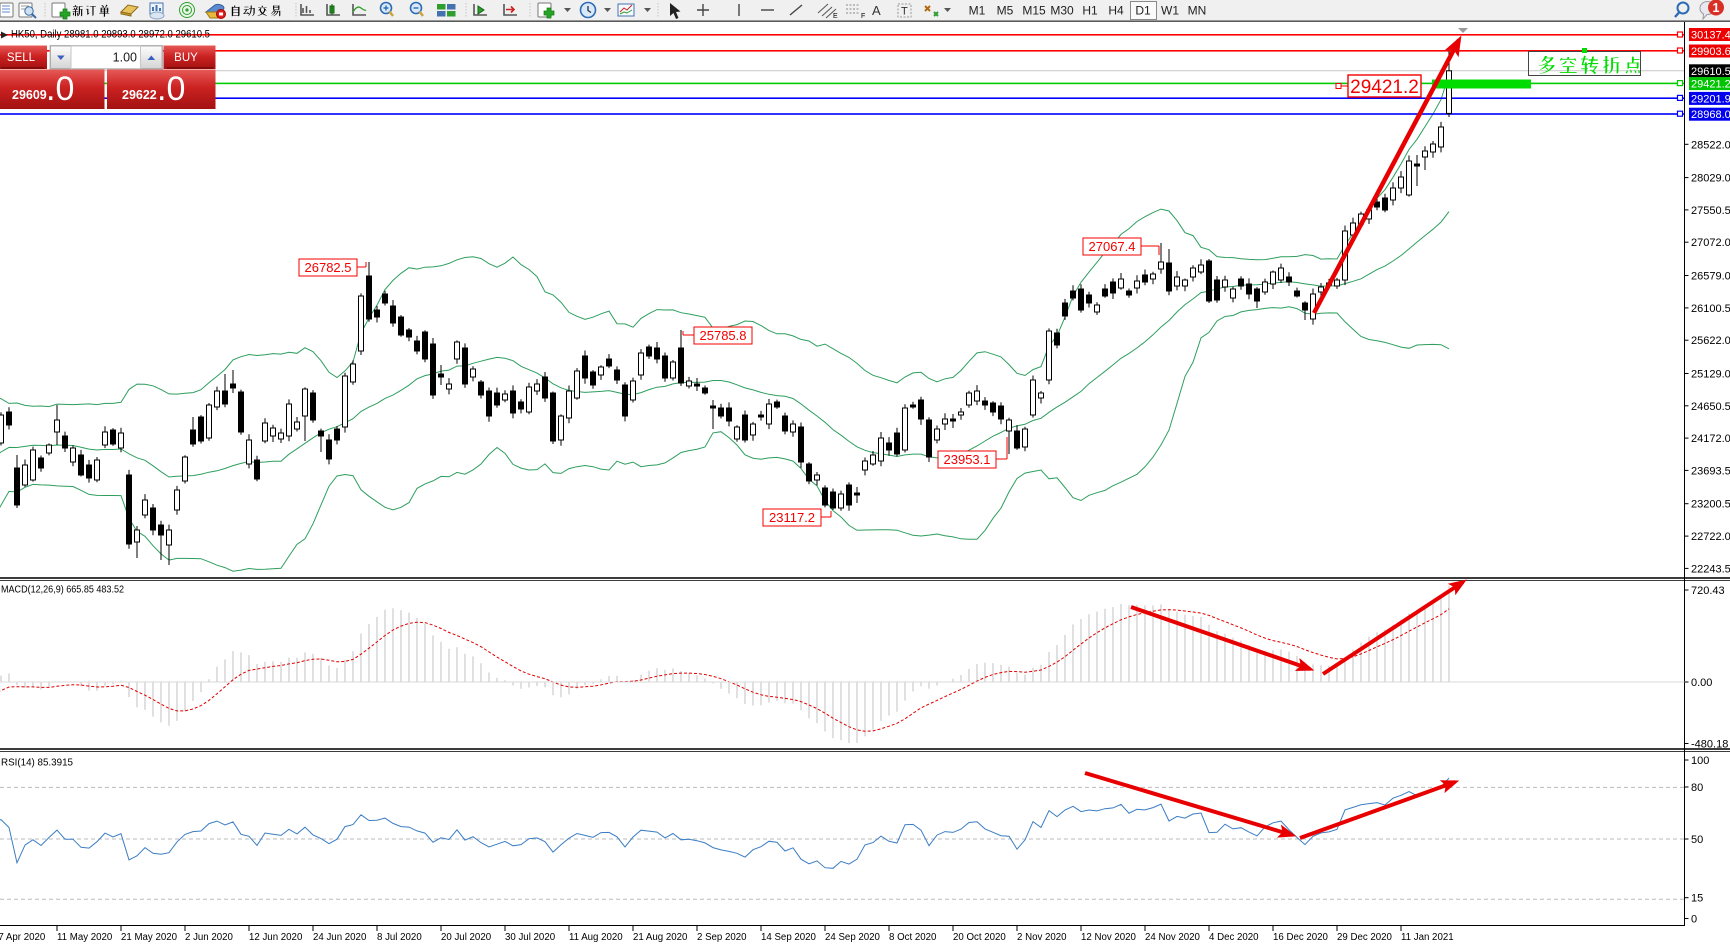 The width and height of the screenshot is (1730, 945). I want to click on svg-text: M5, so click(1005, 11).